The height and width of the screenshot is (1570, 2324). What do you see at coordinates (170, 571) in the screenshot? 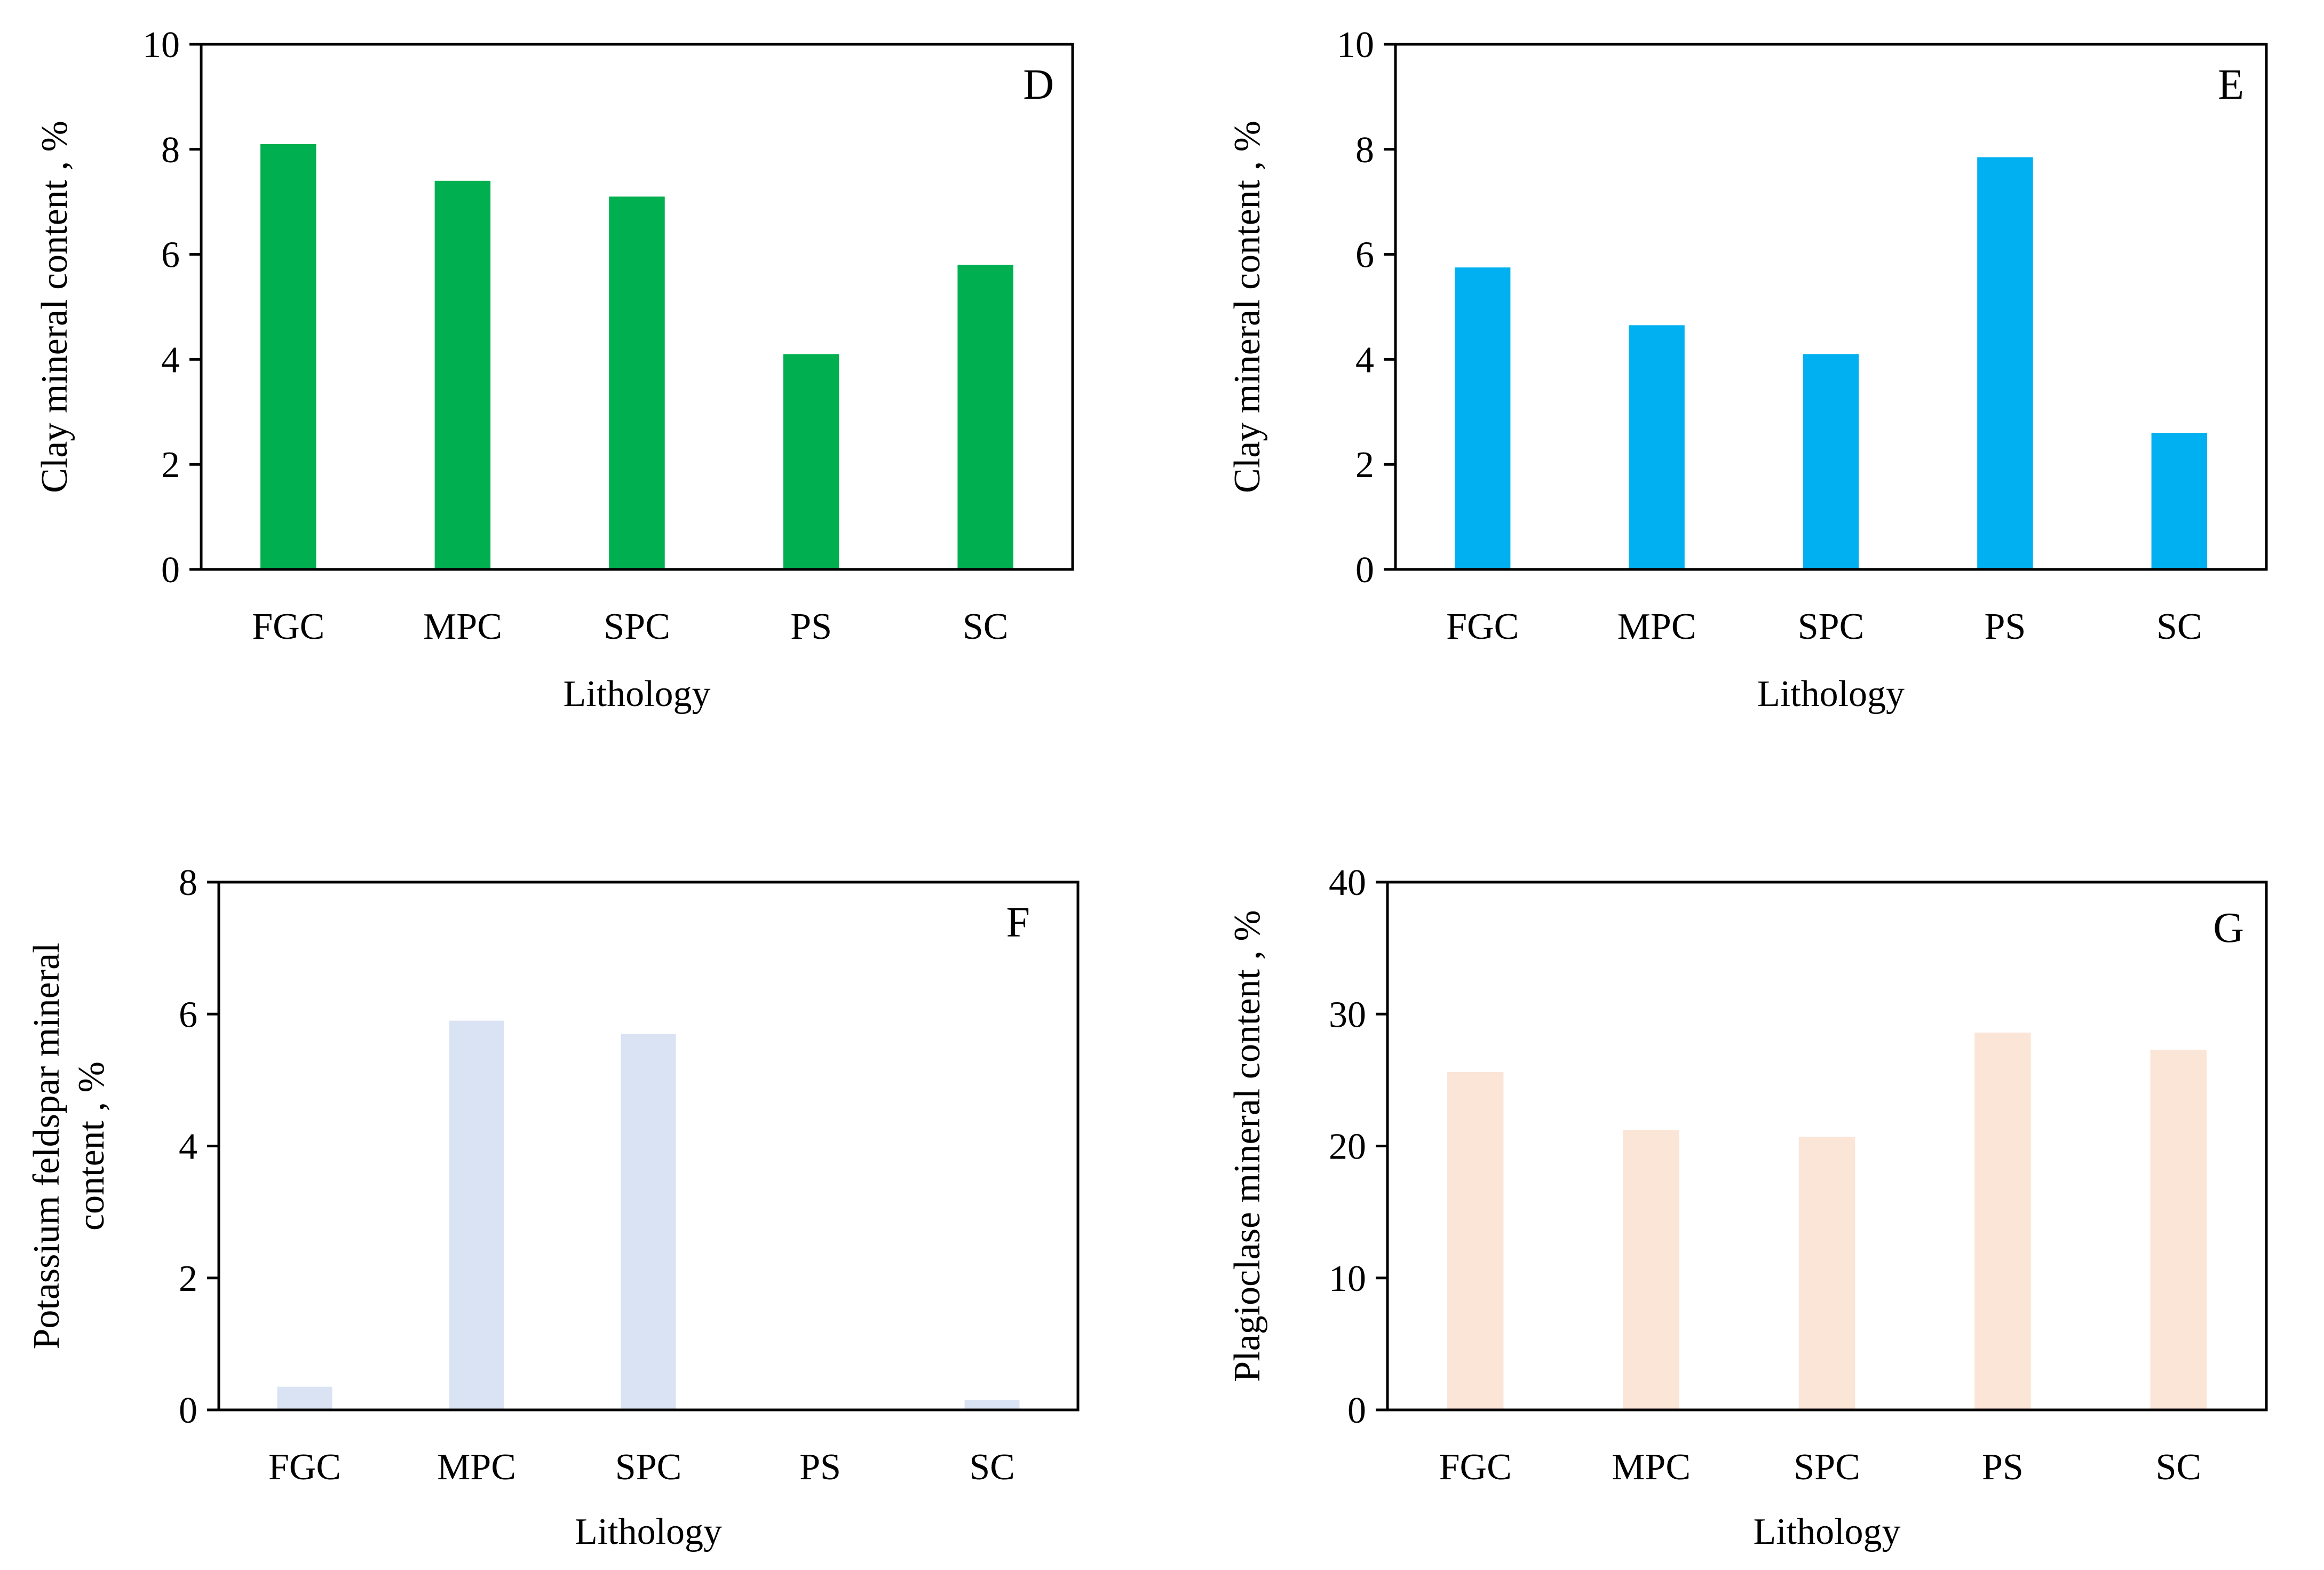
I see `panel-d-ytick-label: 0` at bounding box center [170, 571].